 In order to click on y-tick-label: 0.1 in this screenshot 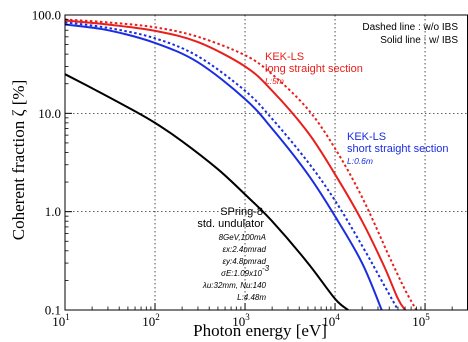, I will do `click(53, 310)`.